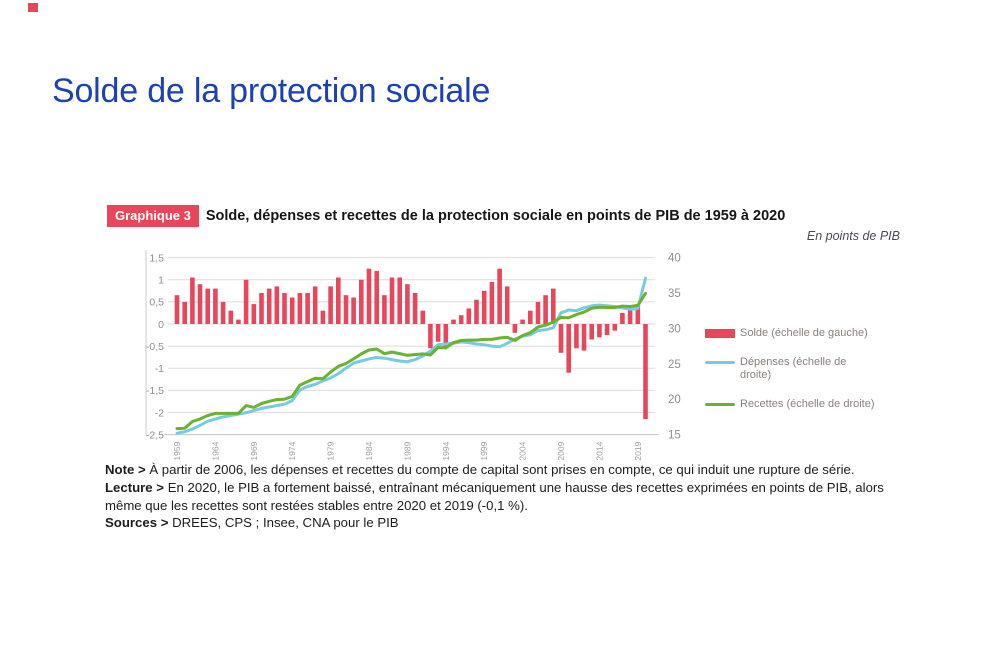 The width and height of the screenshot is (1000, 663). I want to click on svg-text: 2019, so click(638, 450).